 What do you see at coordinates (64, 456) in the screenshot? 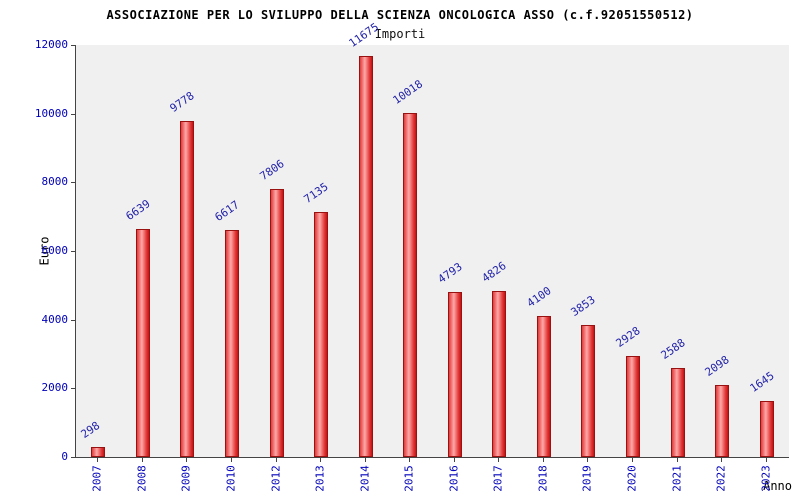
I see `y-tick-label: 0` at bounding box center [64, 456].